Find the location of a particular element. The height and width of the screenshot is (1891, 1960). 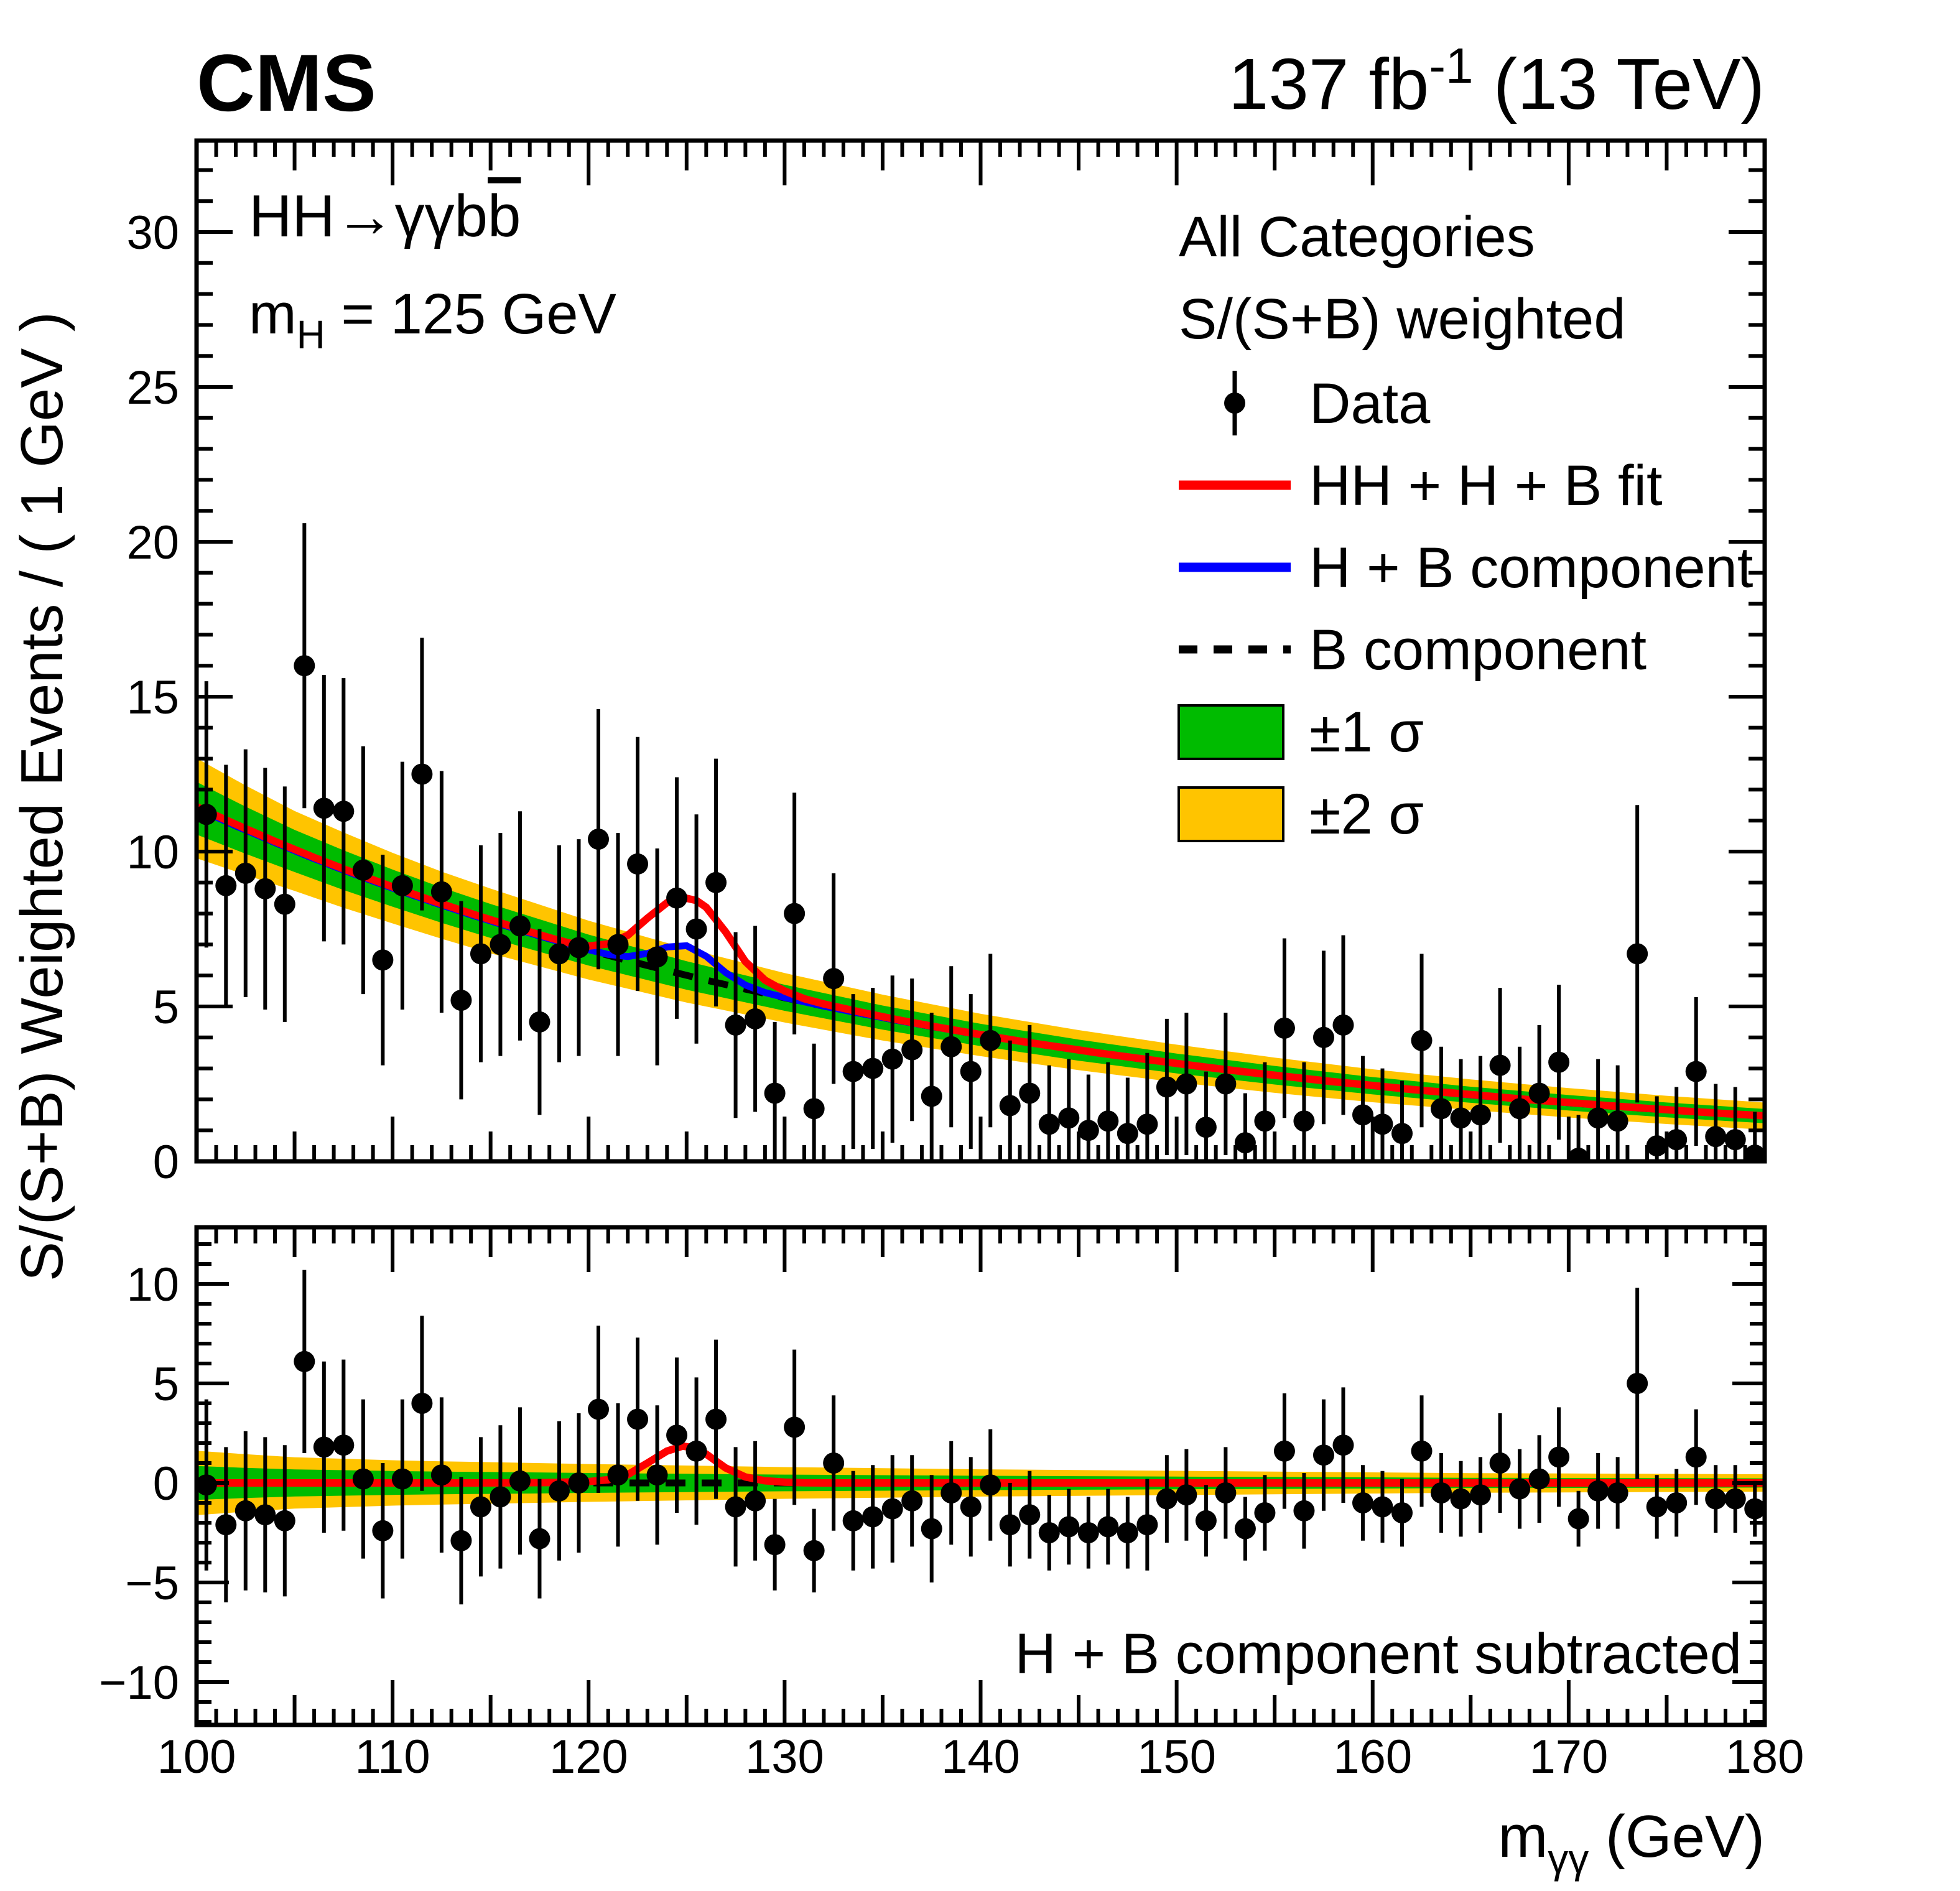

tick-label: 20 is located at coordinates (152, 542).